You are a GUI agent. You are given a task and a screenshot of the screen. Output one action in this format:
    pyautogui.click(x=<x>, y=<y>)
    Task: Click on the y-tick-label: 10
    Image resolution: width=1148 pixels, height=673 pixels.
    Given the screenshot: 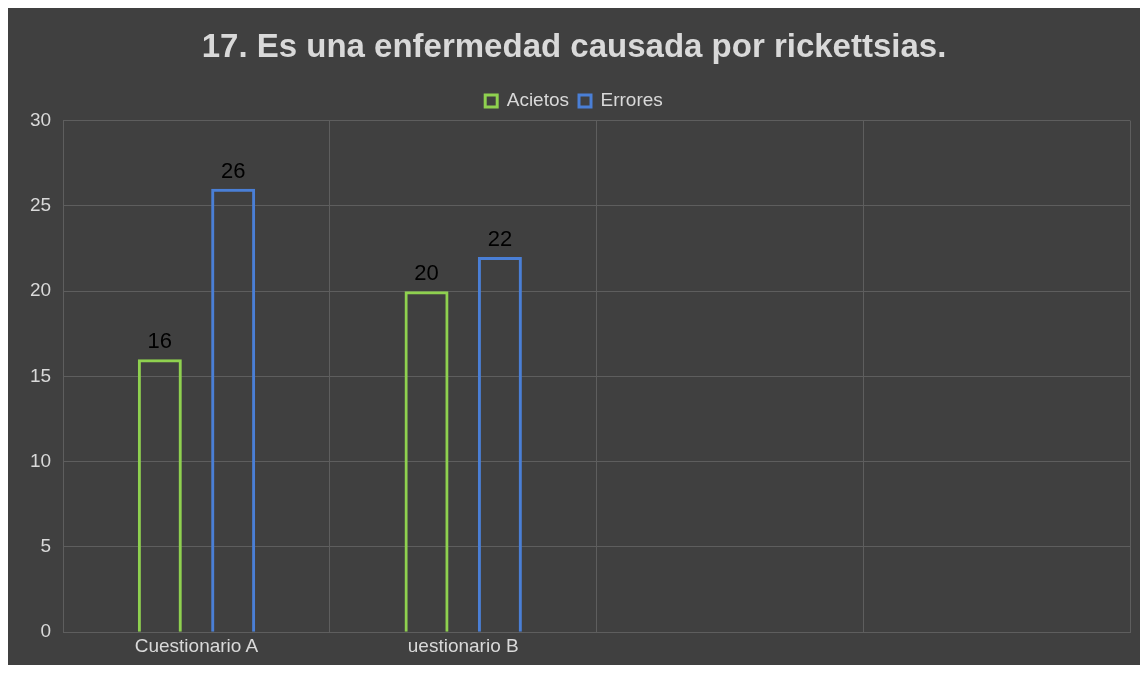 What is the action you would take?
    pyautogui.click(x=40, y=460)
    